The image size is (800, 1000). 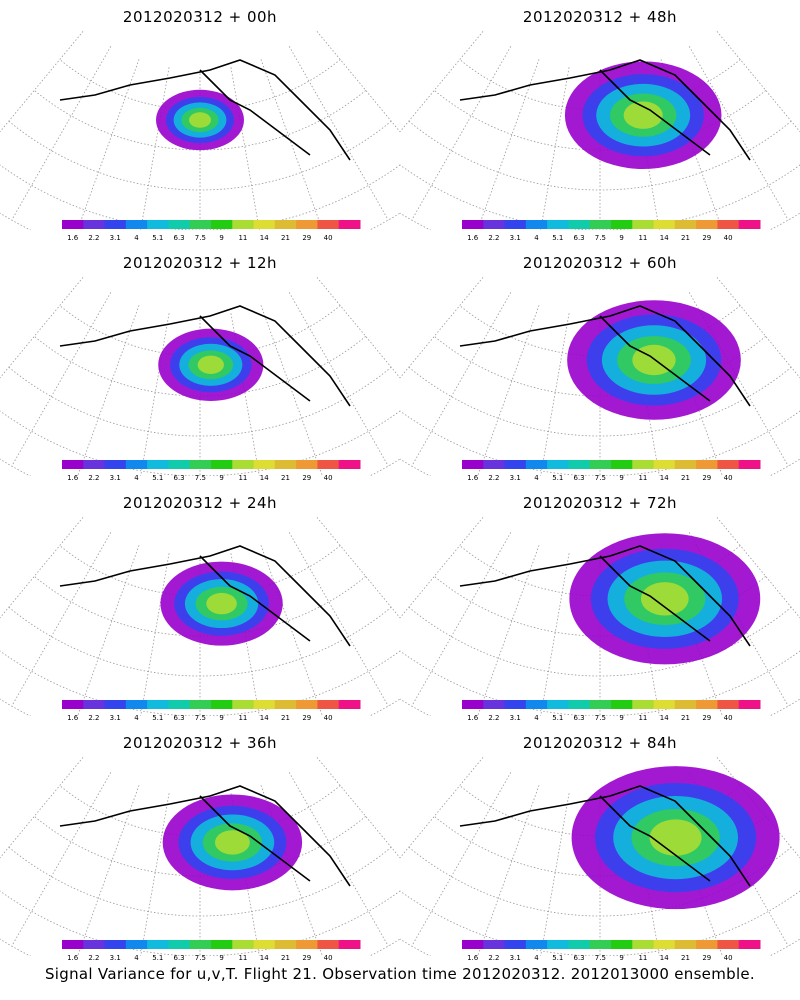 I want to click on colorbar-label: 29, so click(x=306, y=718).